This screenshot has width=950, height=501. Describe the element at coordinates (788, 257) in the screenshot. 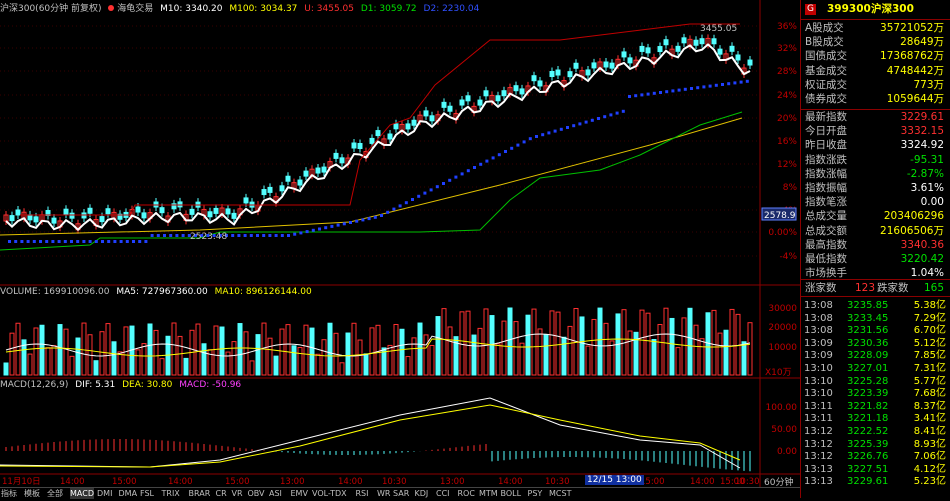

I see `price-axis-label: -4%` at that location.